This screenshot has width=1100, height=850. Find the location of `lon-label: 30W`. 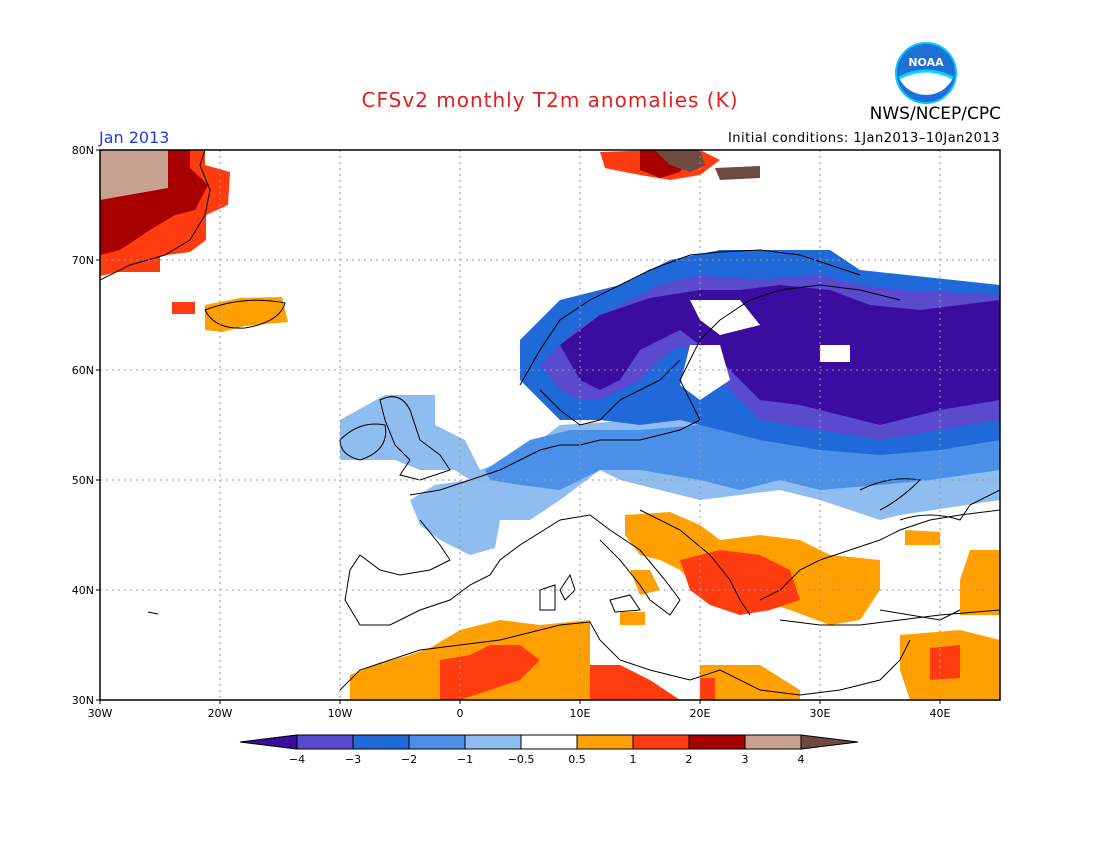

lon-label: 30W is located at coordinates (100, 713).